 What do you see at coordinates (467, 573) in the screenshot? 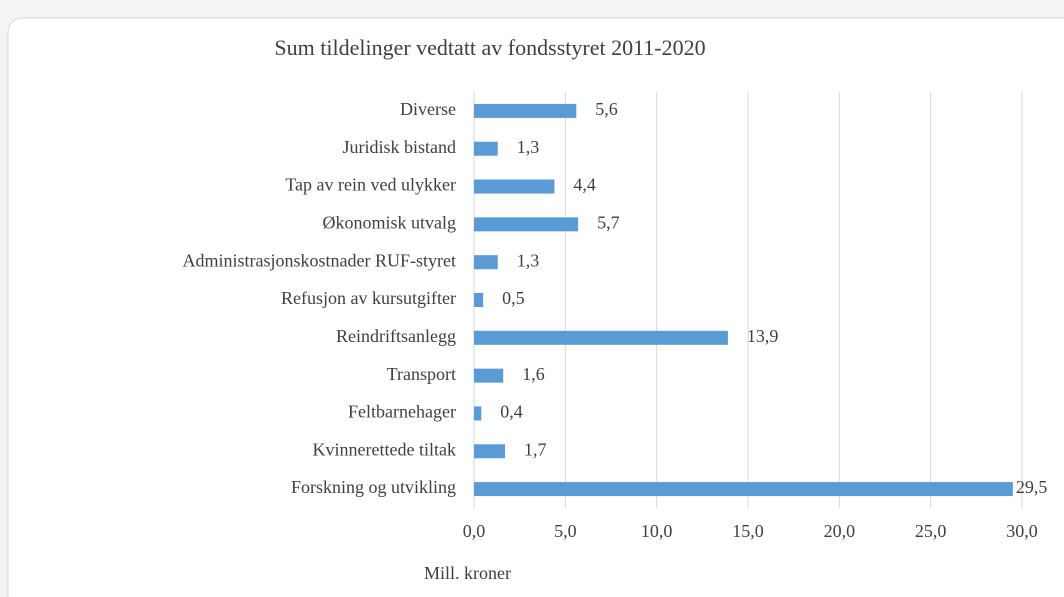
I see `x-axis-title: Mill. kroner` at bounding box center [467, 573].